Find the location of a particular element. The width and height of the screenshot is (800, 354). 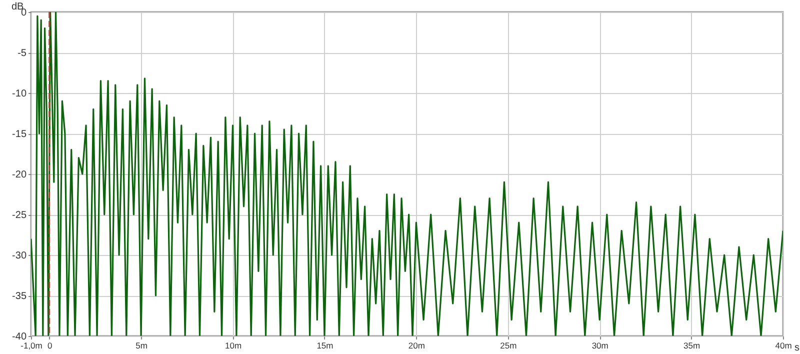

x-tick-label: 20m is located at coordinates (416, 345).